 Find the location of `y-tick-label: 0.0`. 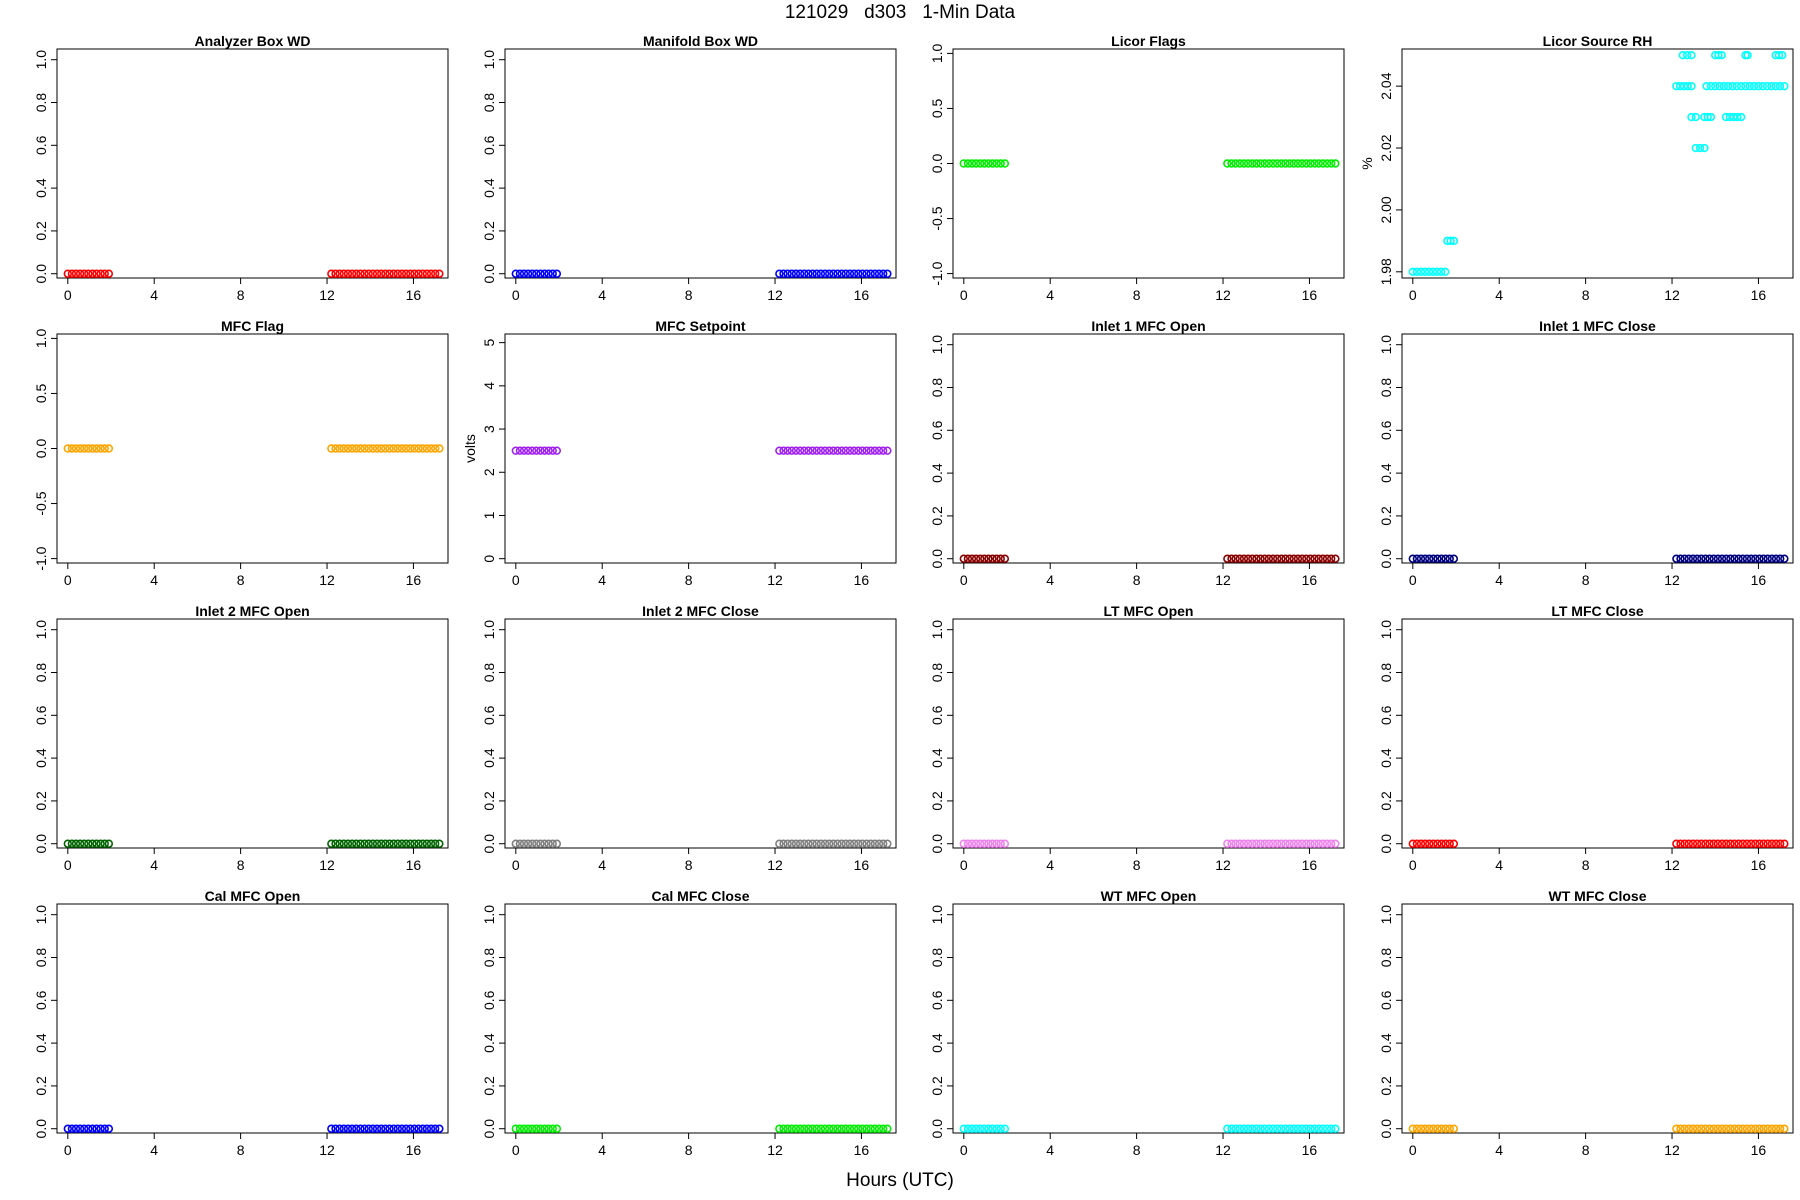

y-tick-label: 0.0 is located at coordinates (937, 844).